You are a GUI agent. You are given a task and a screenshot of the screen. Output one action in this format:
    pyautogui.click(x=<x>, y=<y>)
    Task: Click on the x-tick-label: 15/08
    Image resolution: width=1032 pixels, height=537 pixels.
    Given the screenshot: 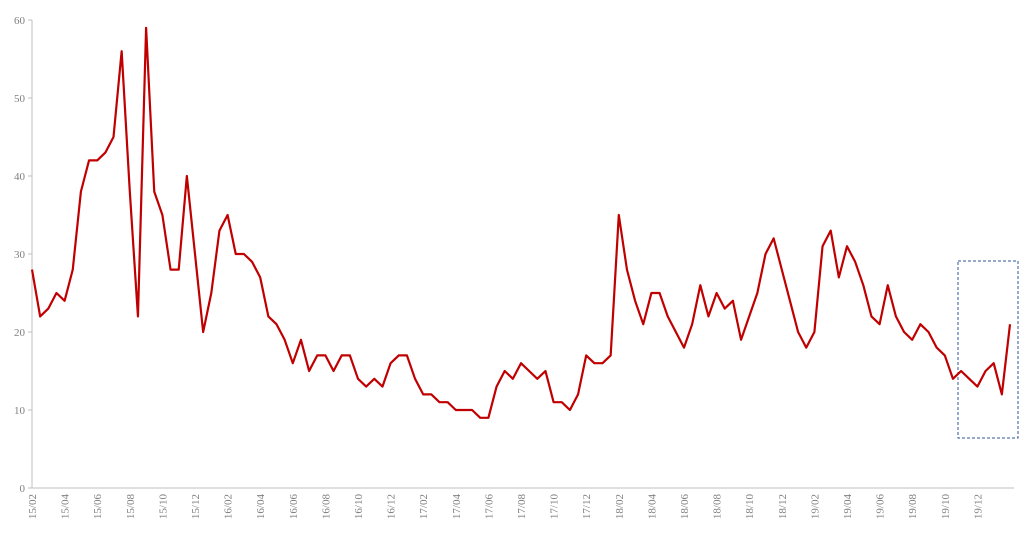 What is the action you would take?
    pyautogui.click(x=131, y=507)
    